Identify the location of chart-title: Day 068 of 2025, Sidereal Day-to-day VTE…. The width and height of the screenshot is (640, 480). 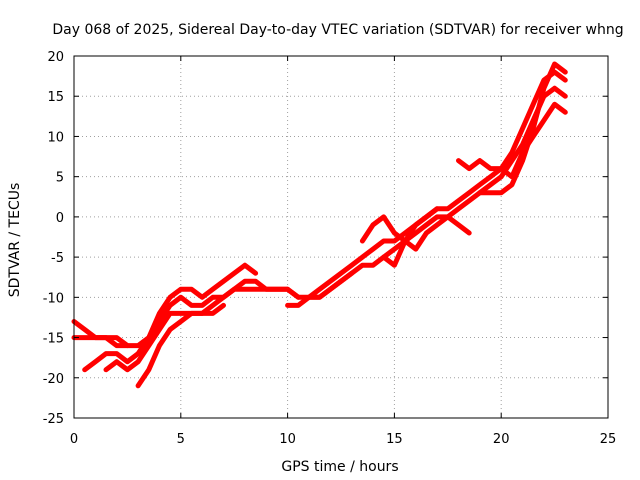
(337, 30).